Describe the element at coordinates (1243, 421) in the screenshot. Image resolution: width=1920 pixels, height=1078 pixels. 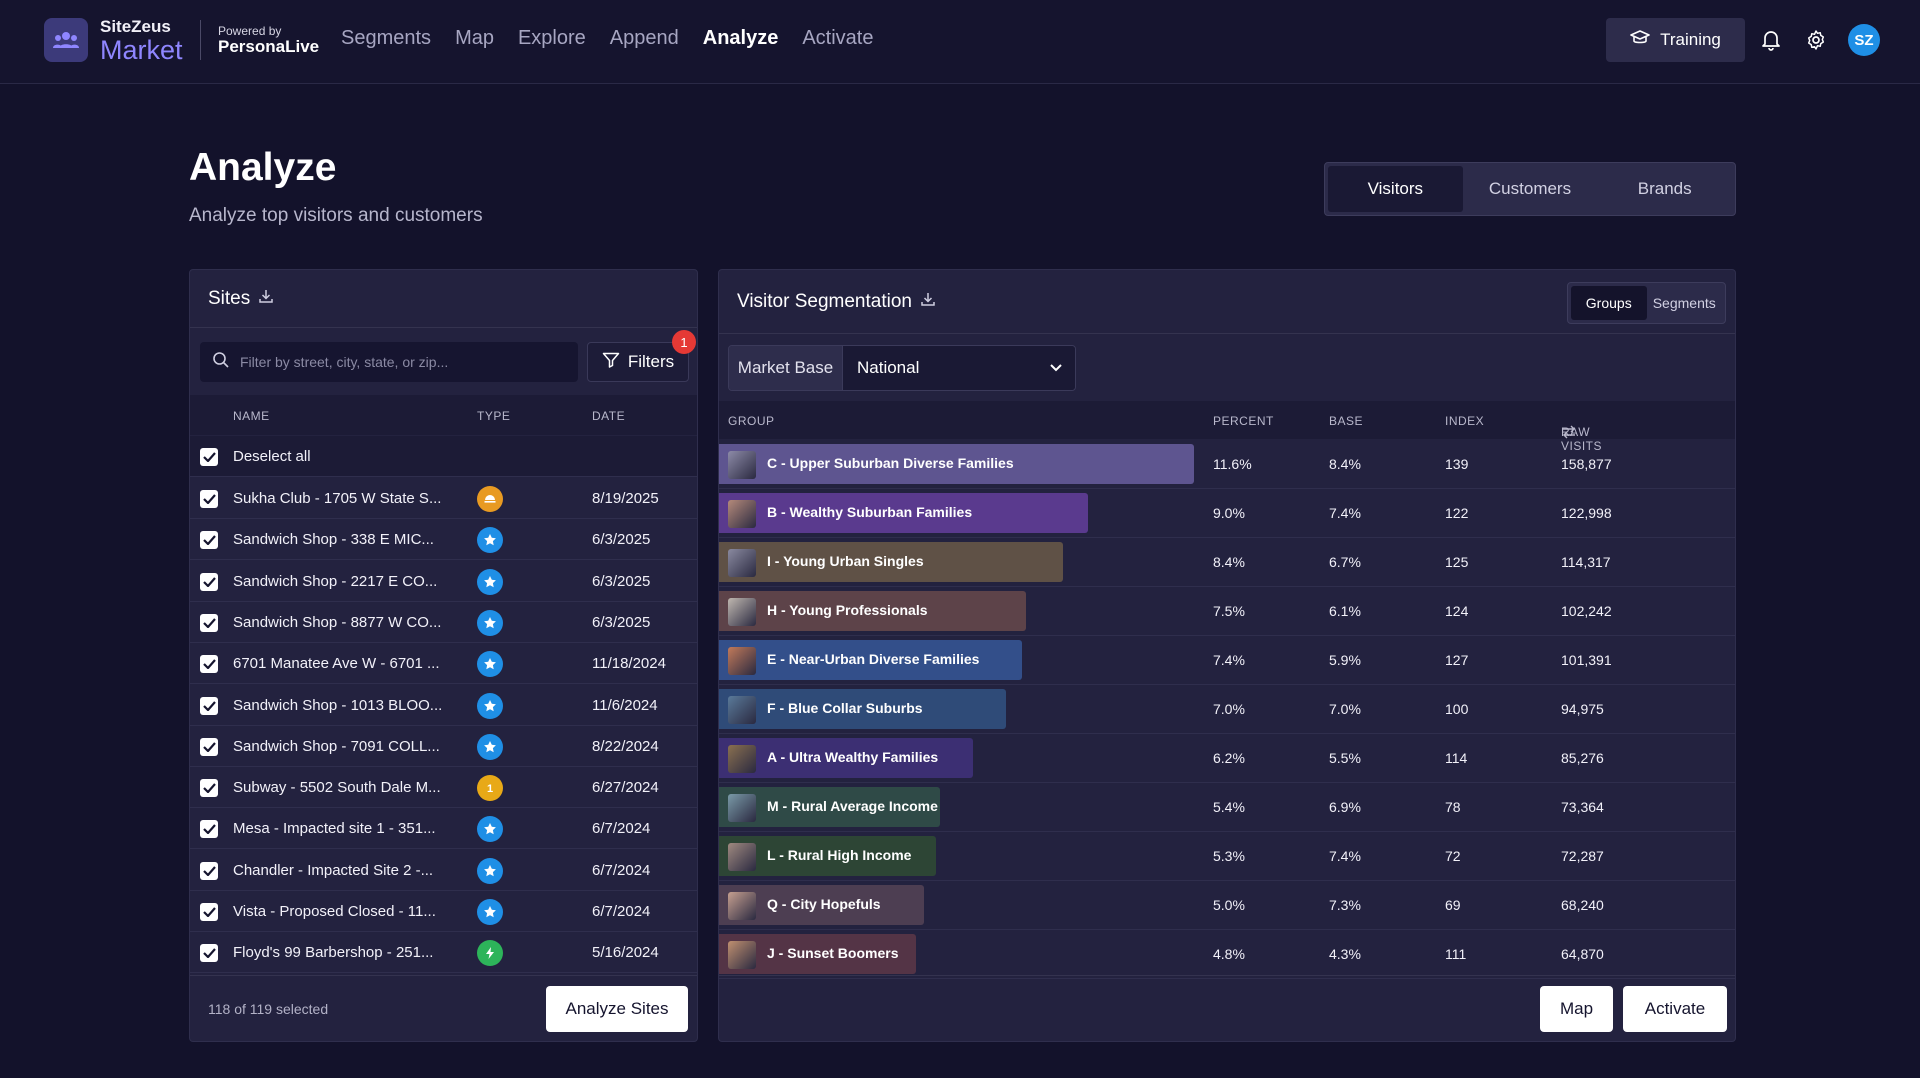
I see `col-percent: PERCENT` at that location.